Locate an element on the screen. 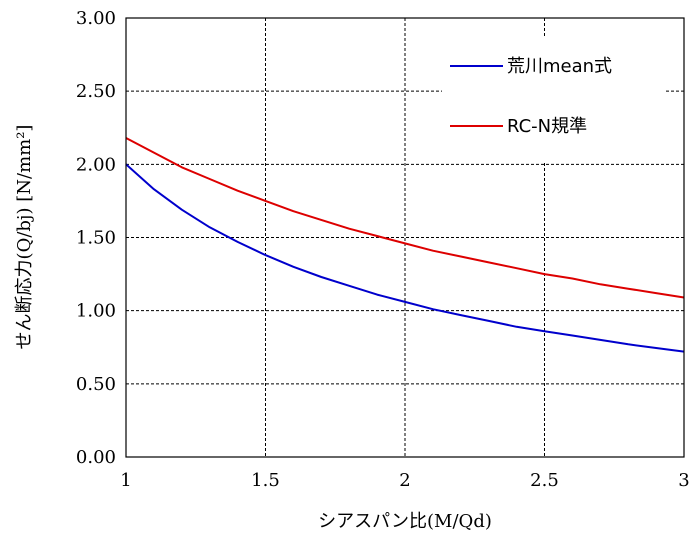 The width and height of the screenshot is (694, 542). x-axis-label: シアスパン比(M/Qd) is located at coordinates (405, 521).